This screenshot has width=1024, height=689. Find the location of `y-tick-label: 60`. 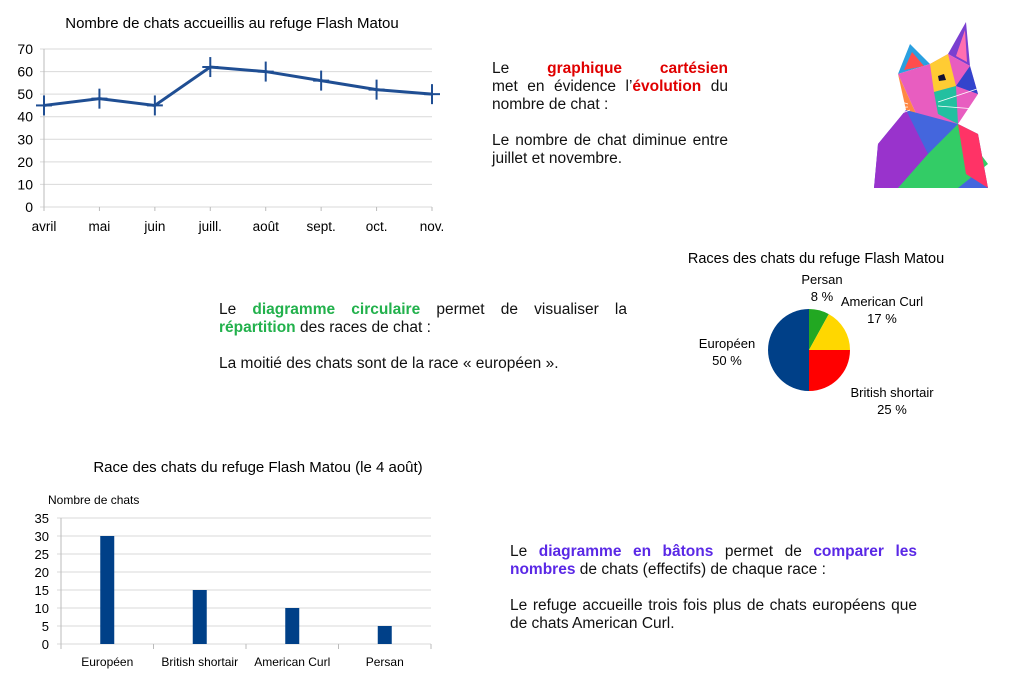

y-tick-label: 60 is located at coordinates (25, 72).